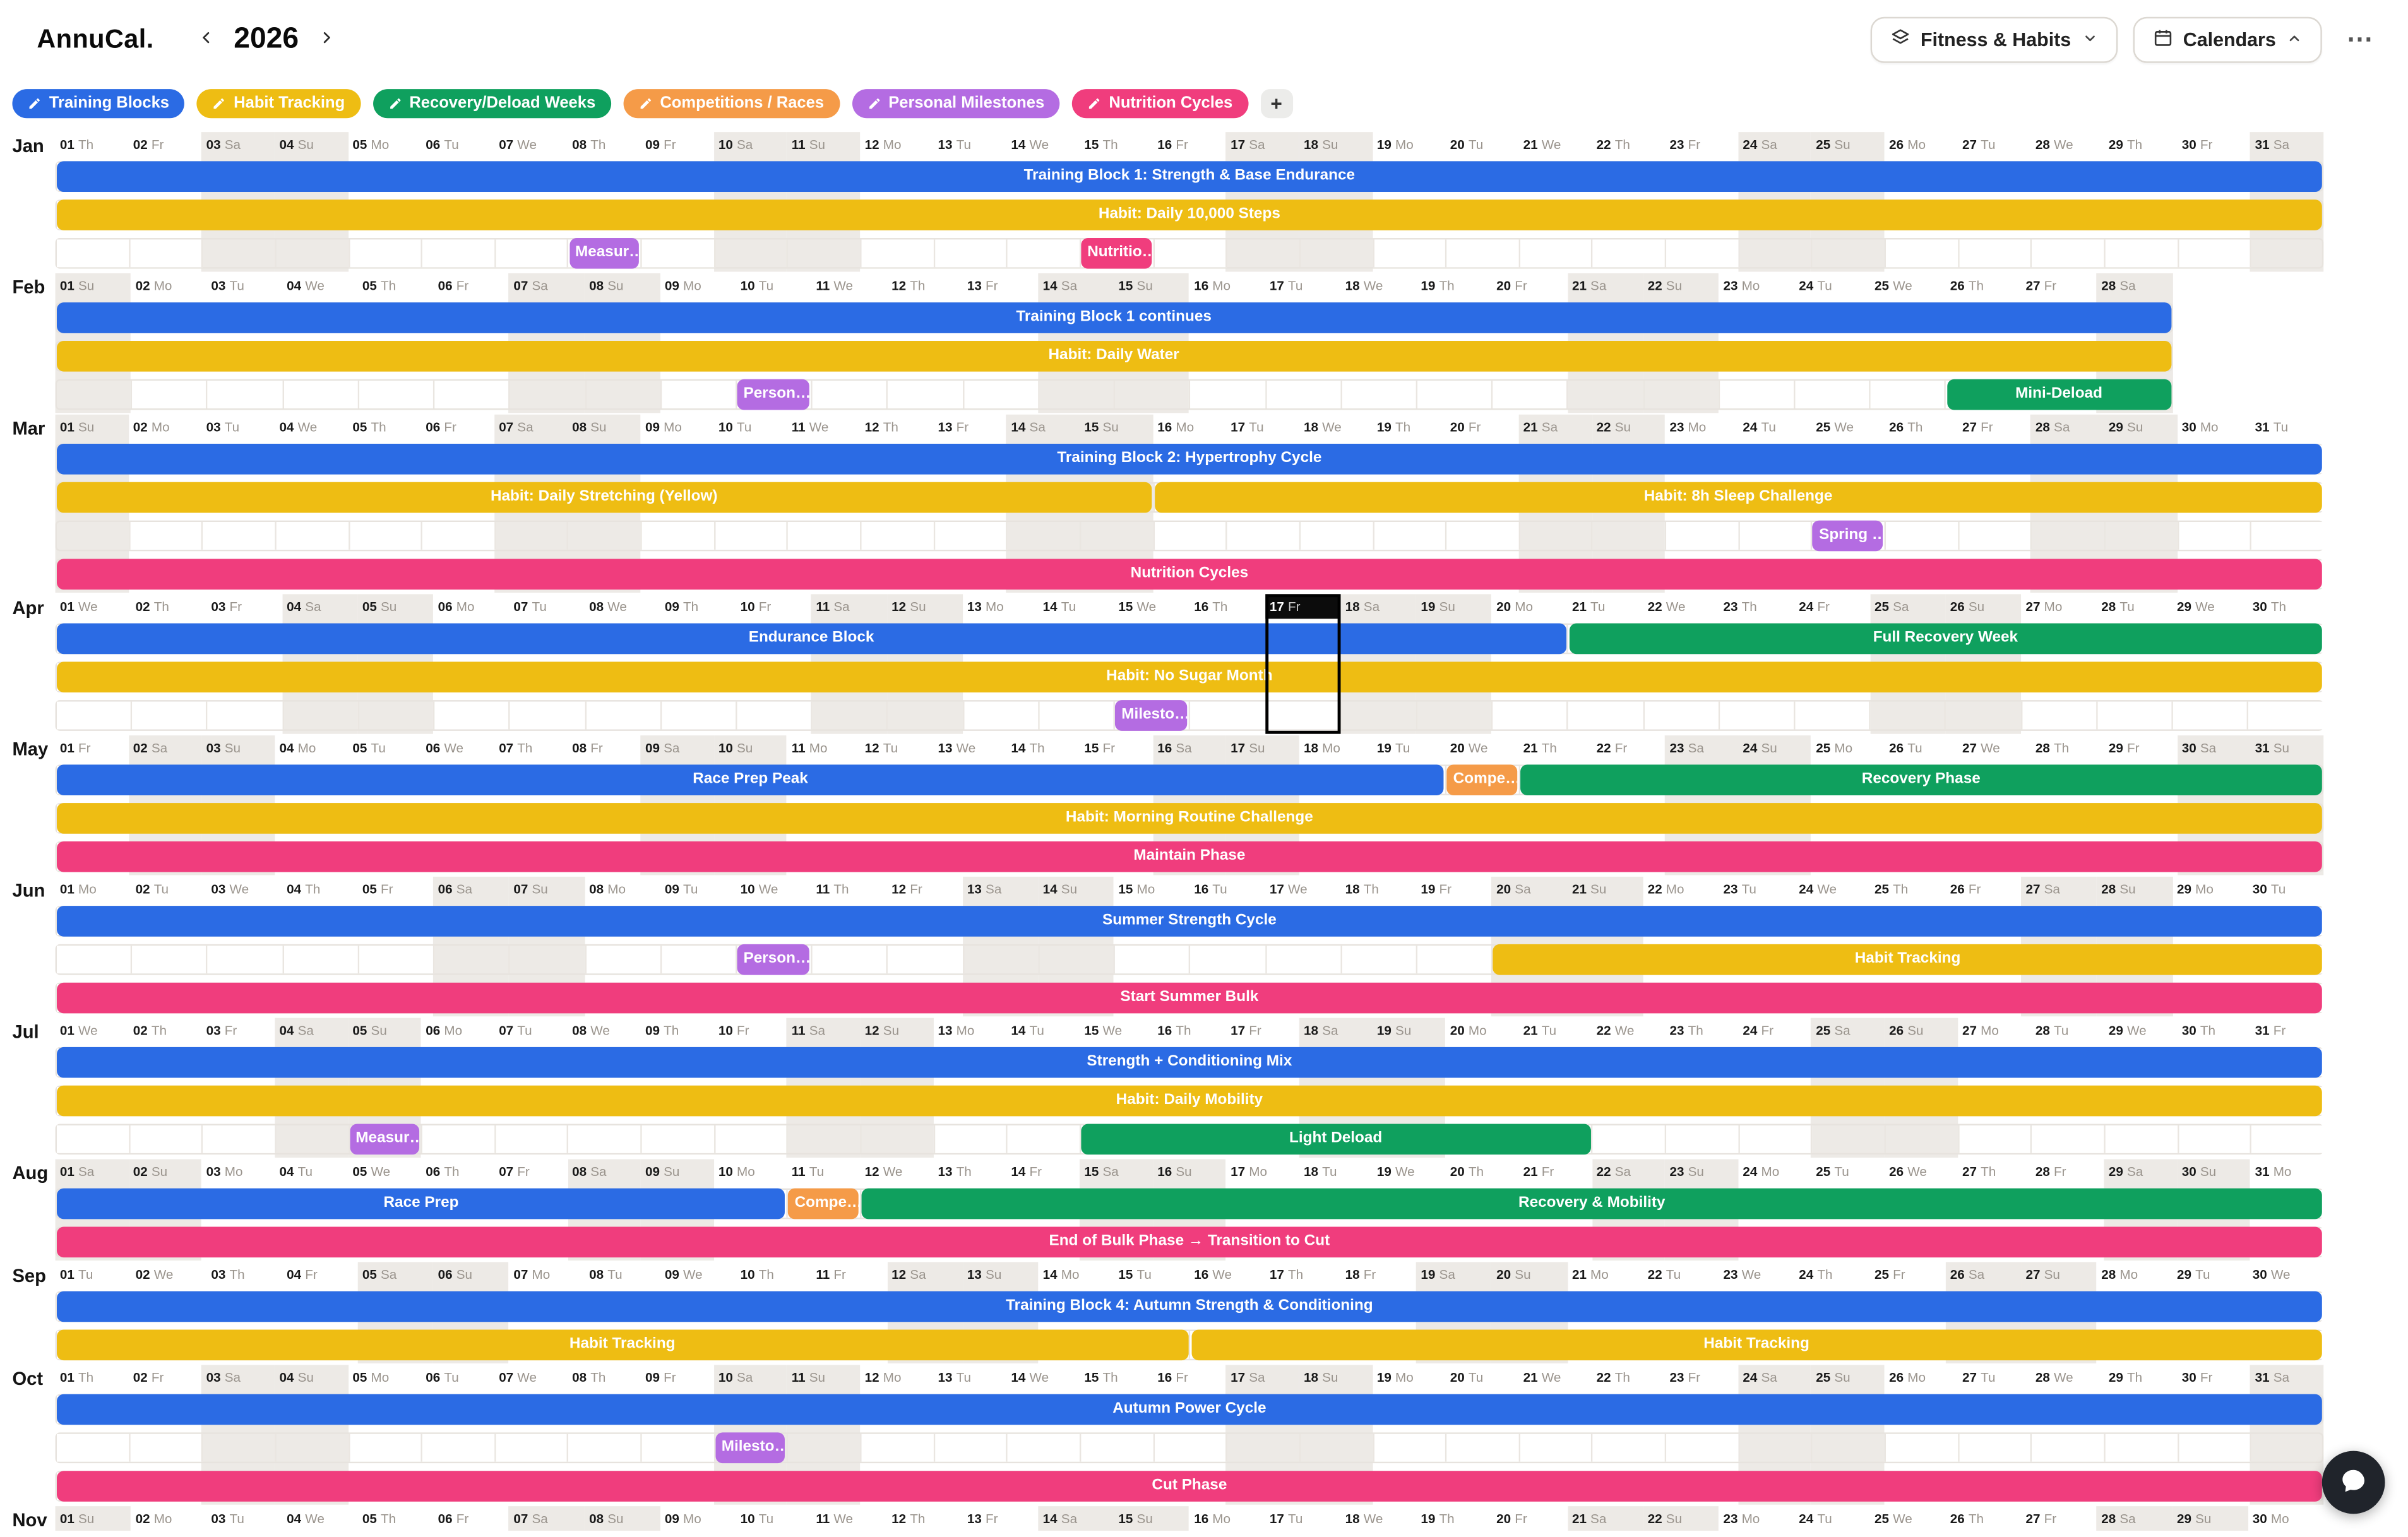 The image size is (2408, 1537). I want to click on day-header-cell: 14 Mo, so click(1061, 1274).